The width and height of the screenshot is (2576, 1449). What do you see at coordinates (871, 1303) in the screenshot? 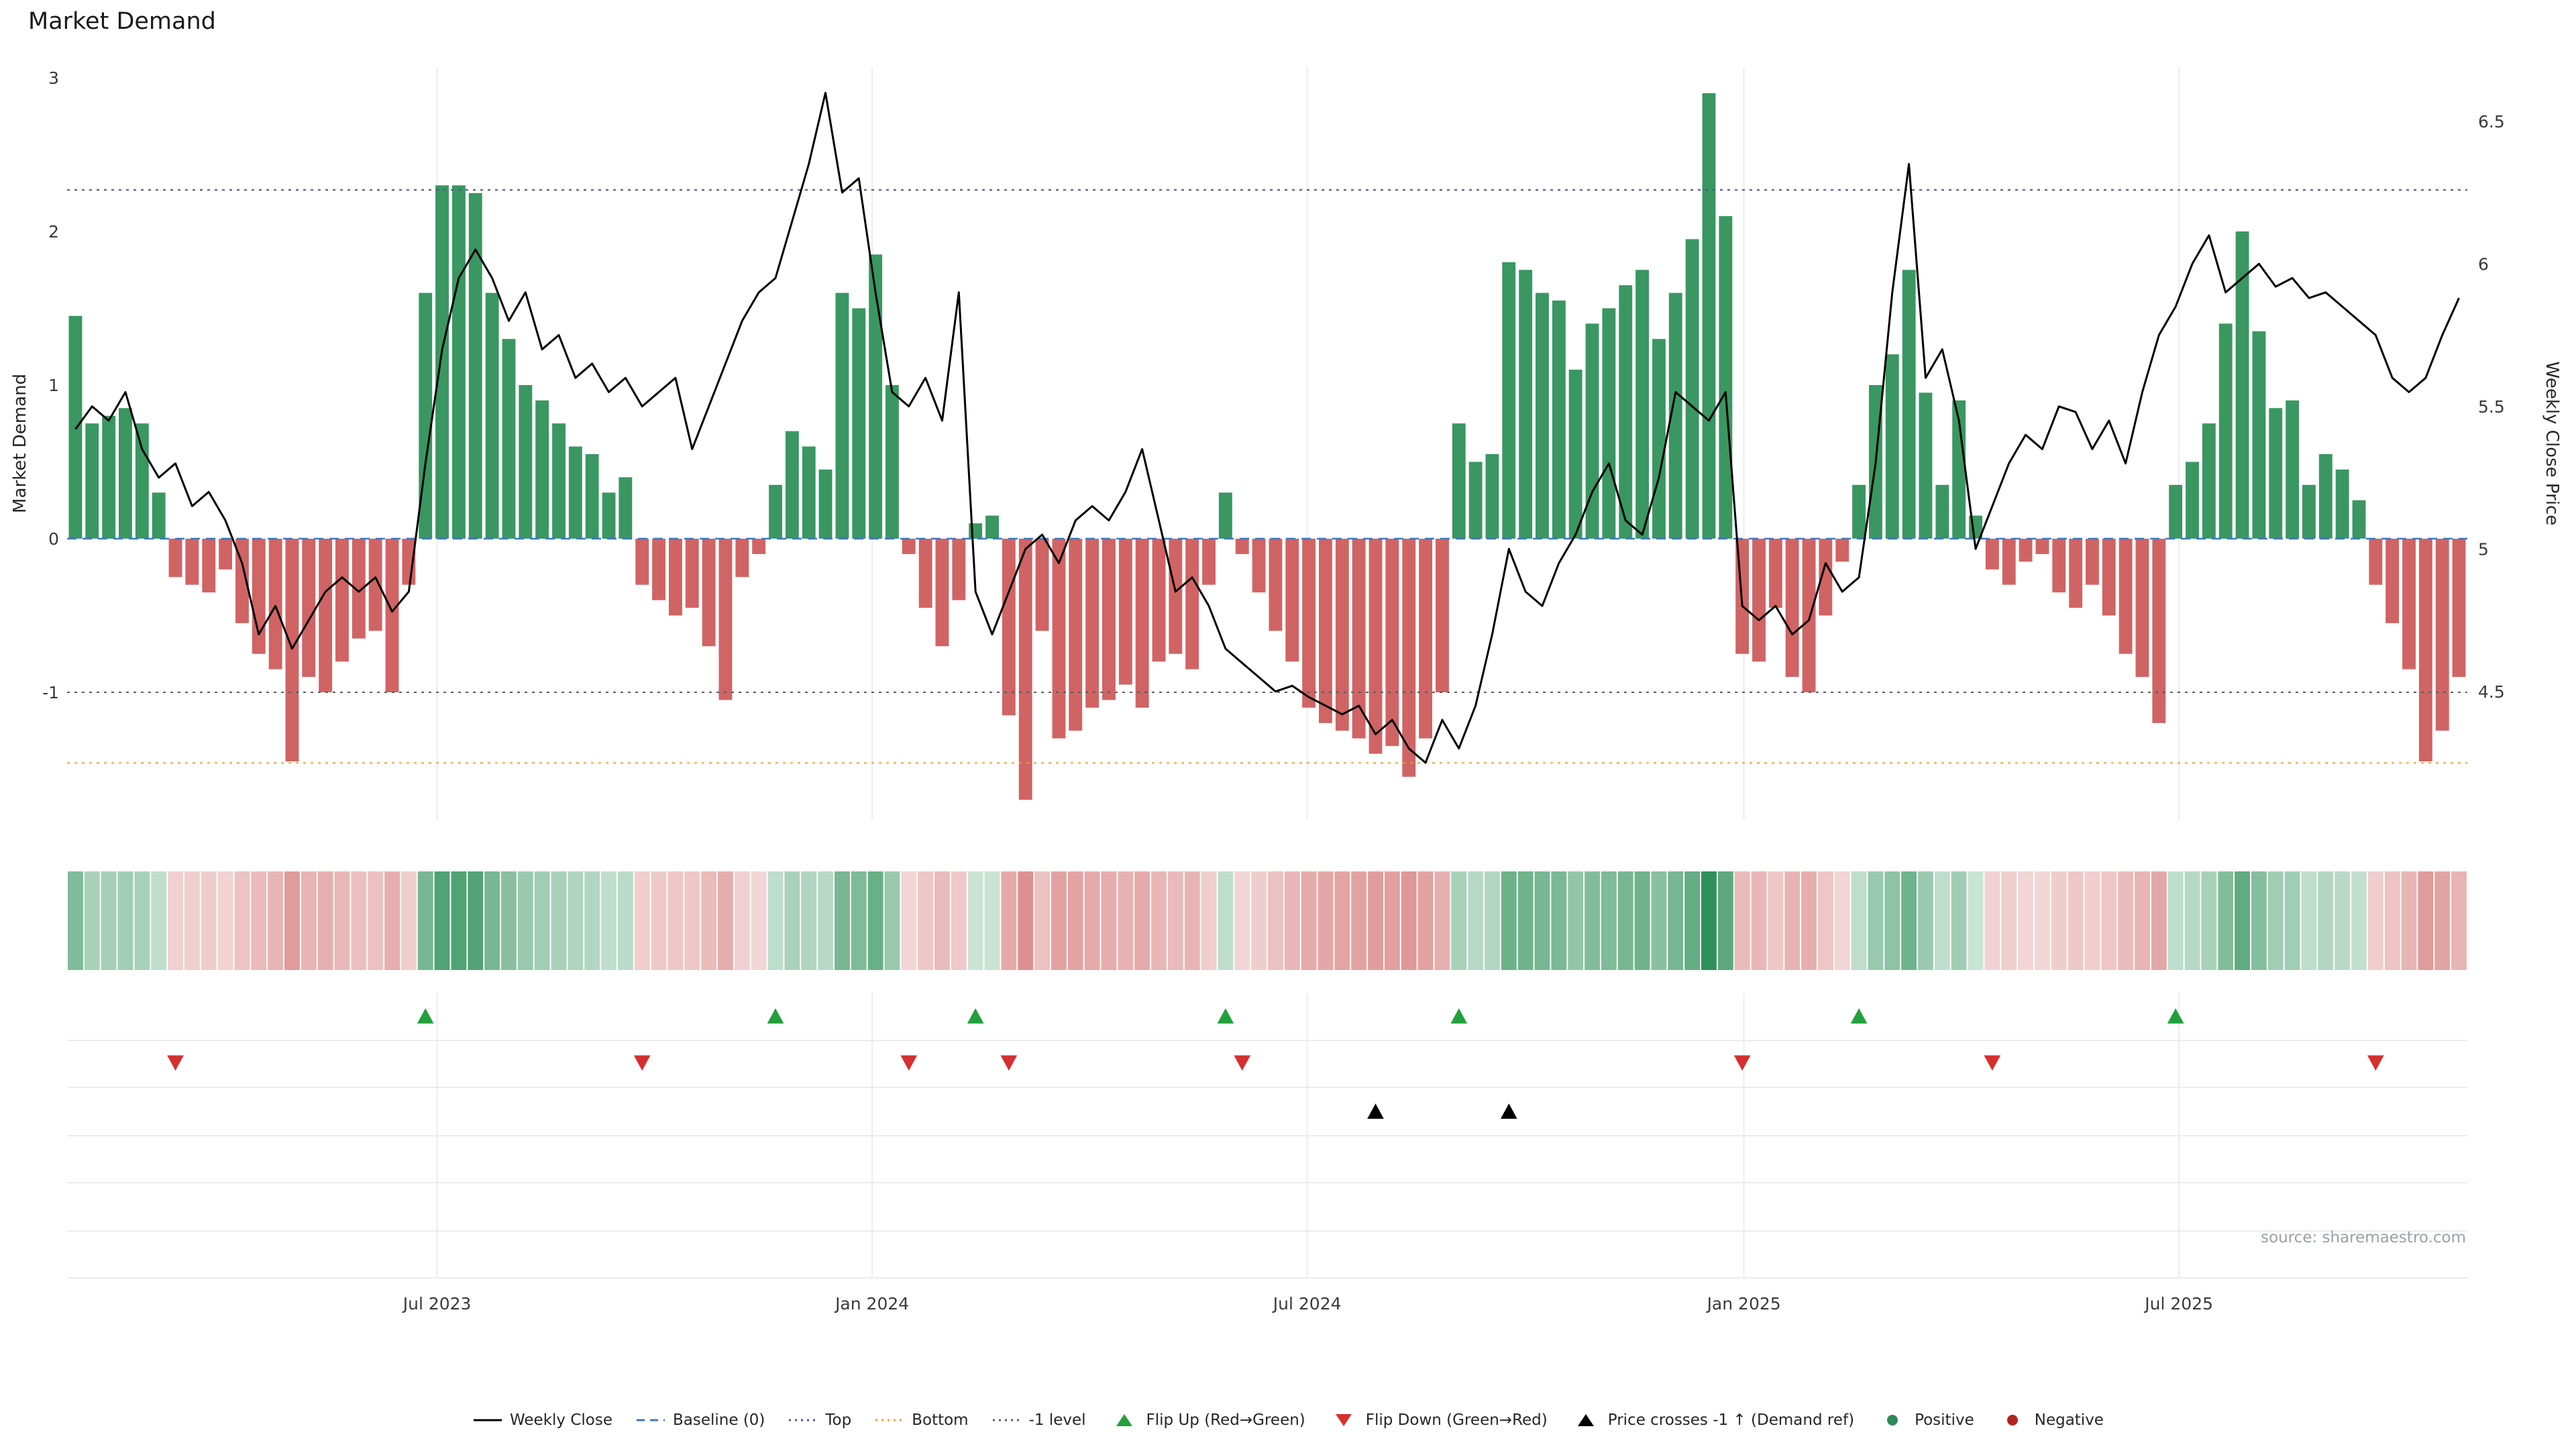
I see `x-tick-label: Jan 2024` at bounding box center [871, 1303].